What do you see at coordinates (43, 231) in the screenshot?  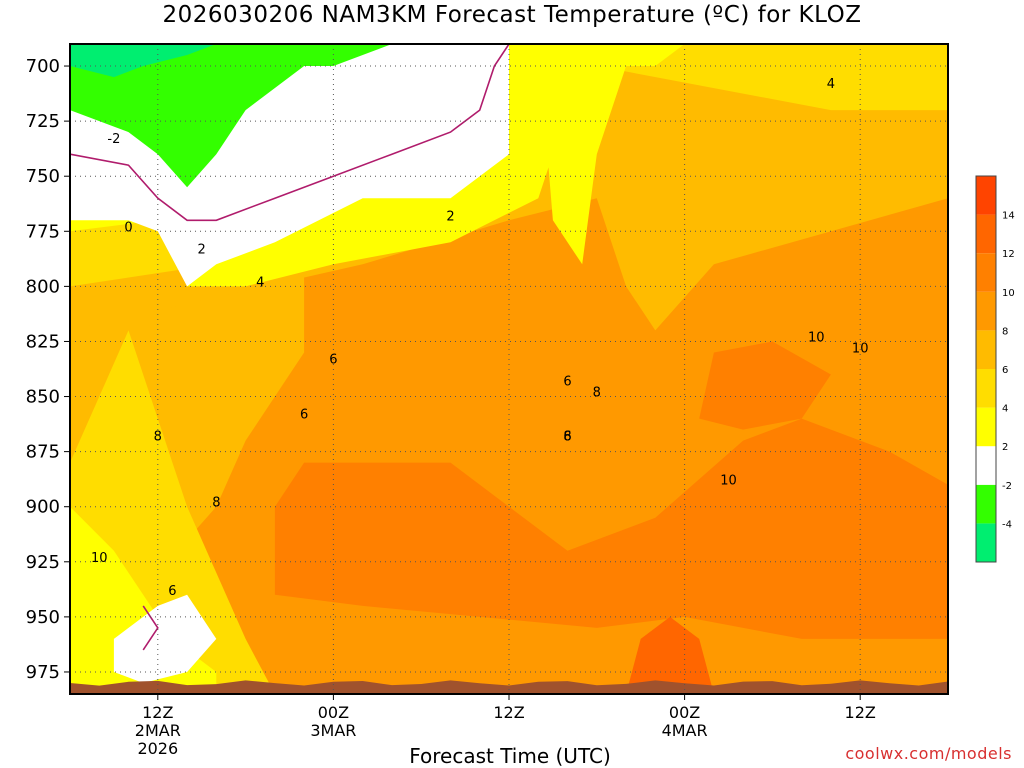 I see `y-tick-label: 775` at bounding box center [43, 231].